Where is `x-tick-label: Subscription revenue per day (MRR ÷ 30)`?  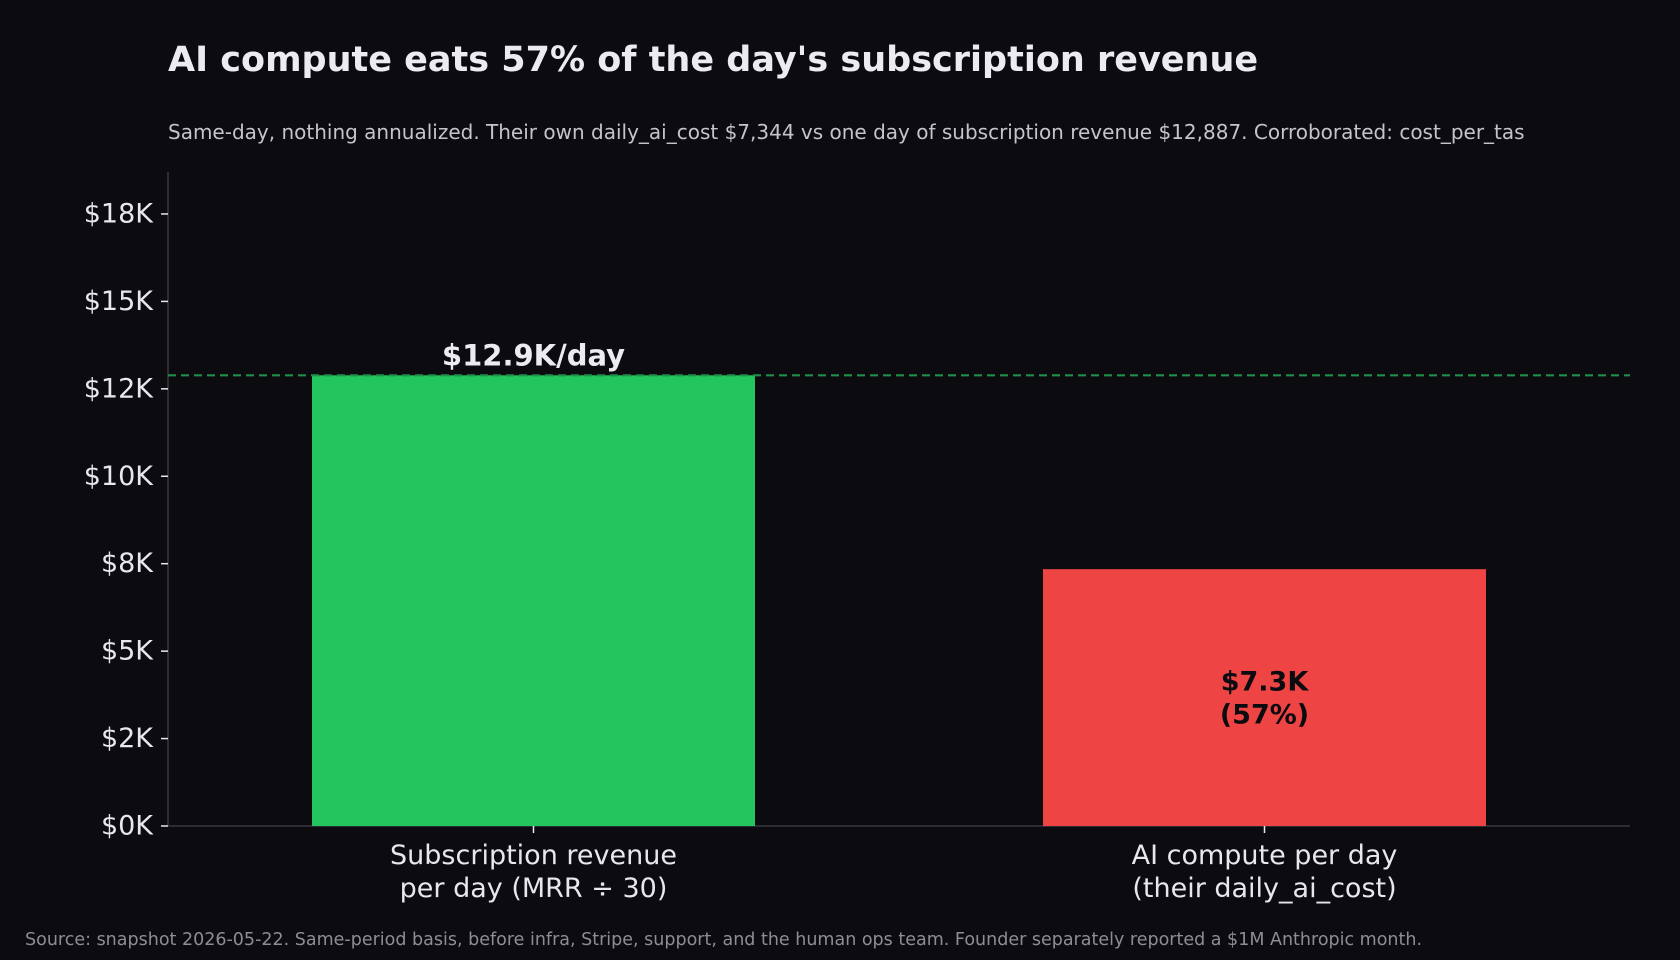 x-tick-label: Subscription revenue per day (MRR ÷ 30) is located at coordinates (533, 872).